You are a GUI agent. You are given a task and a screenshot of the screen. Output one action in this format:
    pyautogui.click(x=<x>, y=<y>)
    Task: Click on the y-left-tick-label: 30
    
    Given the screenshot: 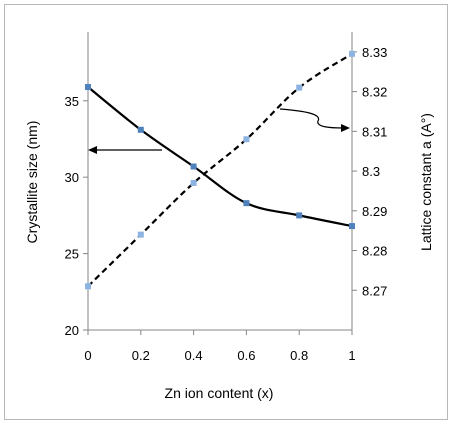 What is the action you would take?
    pyautogui.click(x=72, y=177)
    